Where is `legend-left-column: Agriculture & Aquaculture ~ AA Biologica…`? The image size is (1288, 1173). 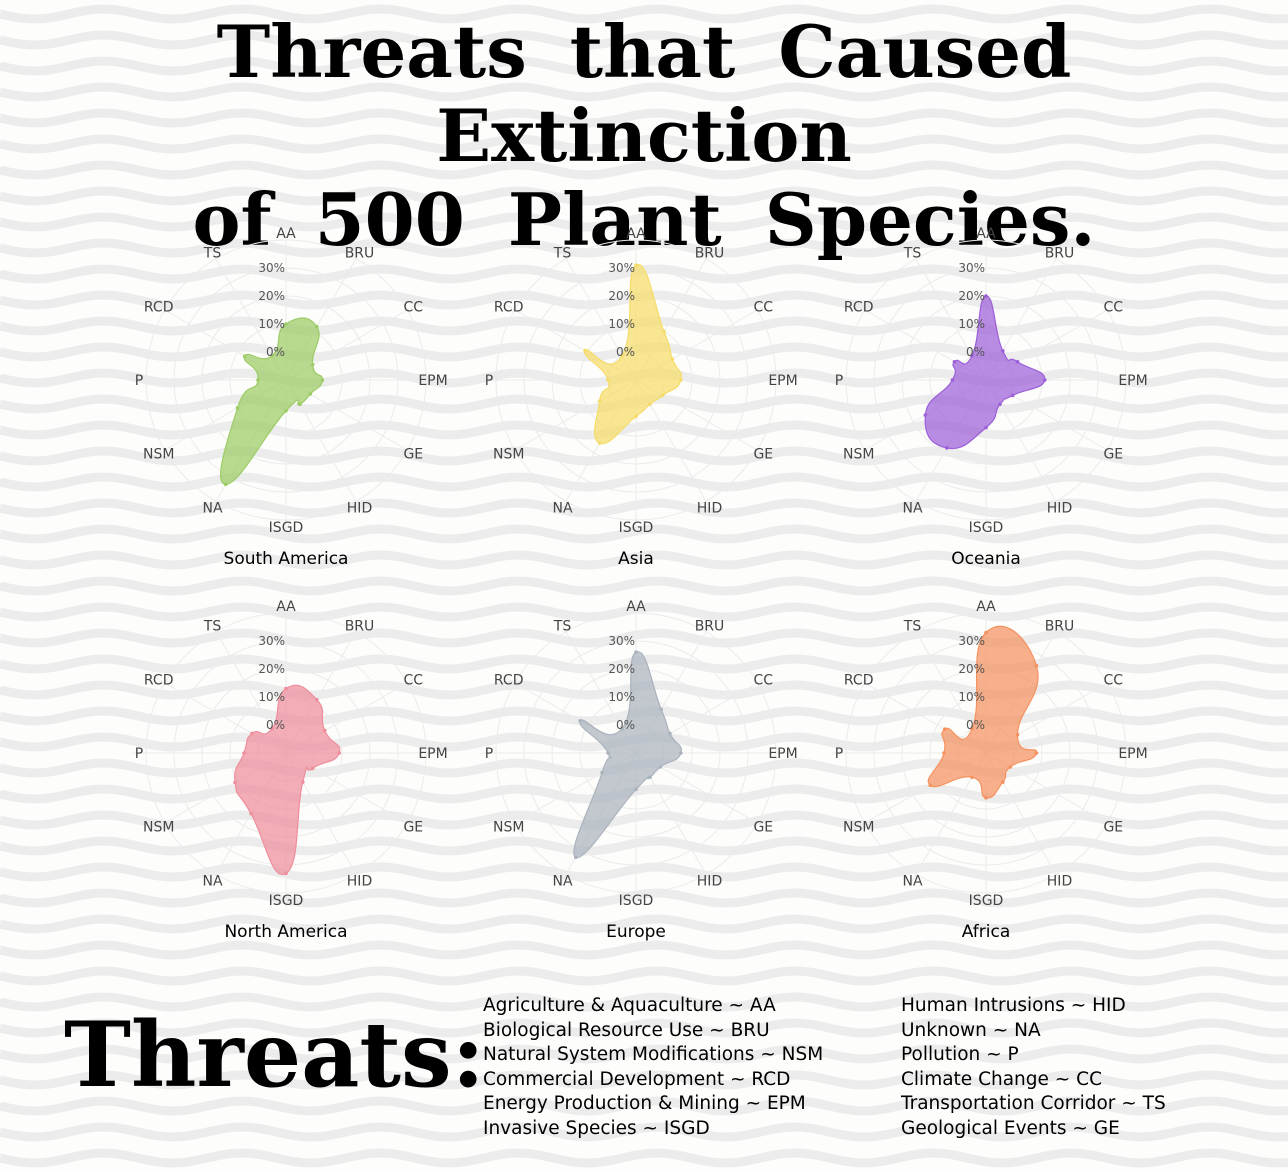 legend-left-column: Agriculture & Aquaculture ~ AA Biologica… is located at coordinates (653, 1067).